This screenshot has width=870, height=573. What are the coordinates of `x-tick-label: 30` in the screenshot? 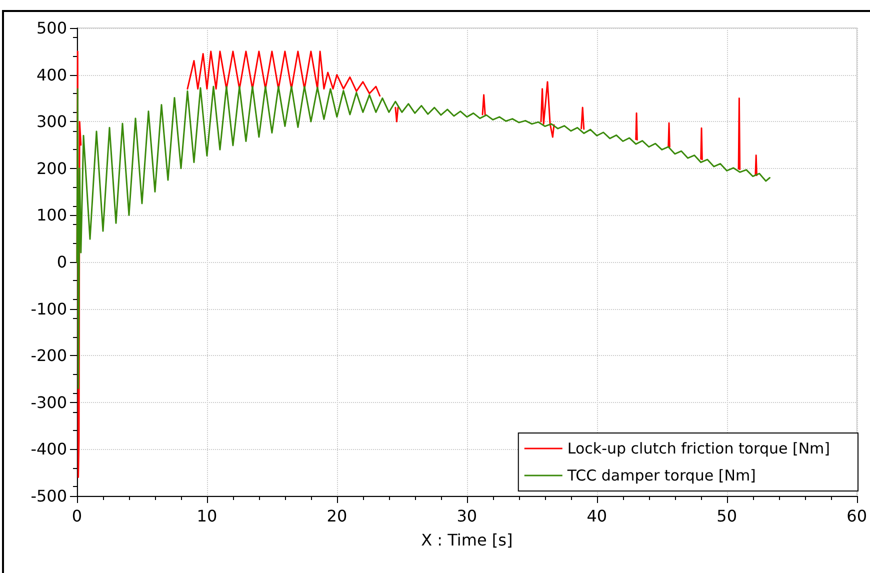 It's located at (467, 516).